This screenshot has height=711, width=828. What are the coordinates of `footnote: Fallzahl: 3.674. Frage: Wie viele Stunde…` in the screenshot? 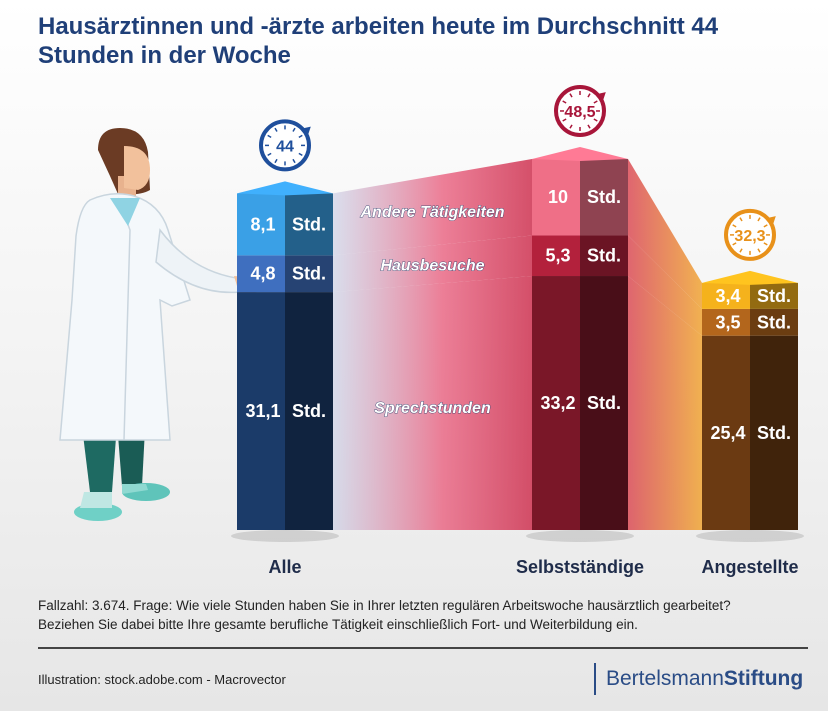 It's located at (428, 615).